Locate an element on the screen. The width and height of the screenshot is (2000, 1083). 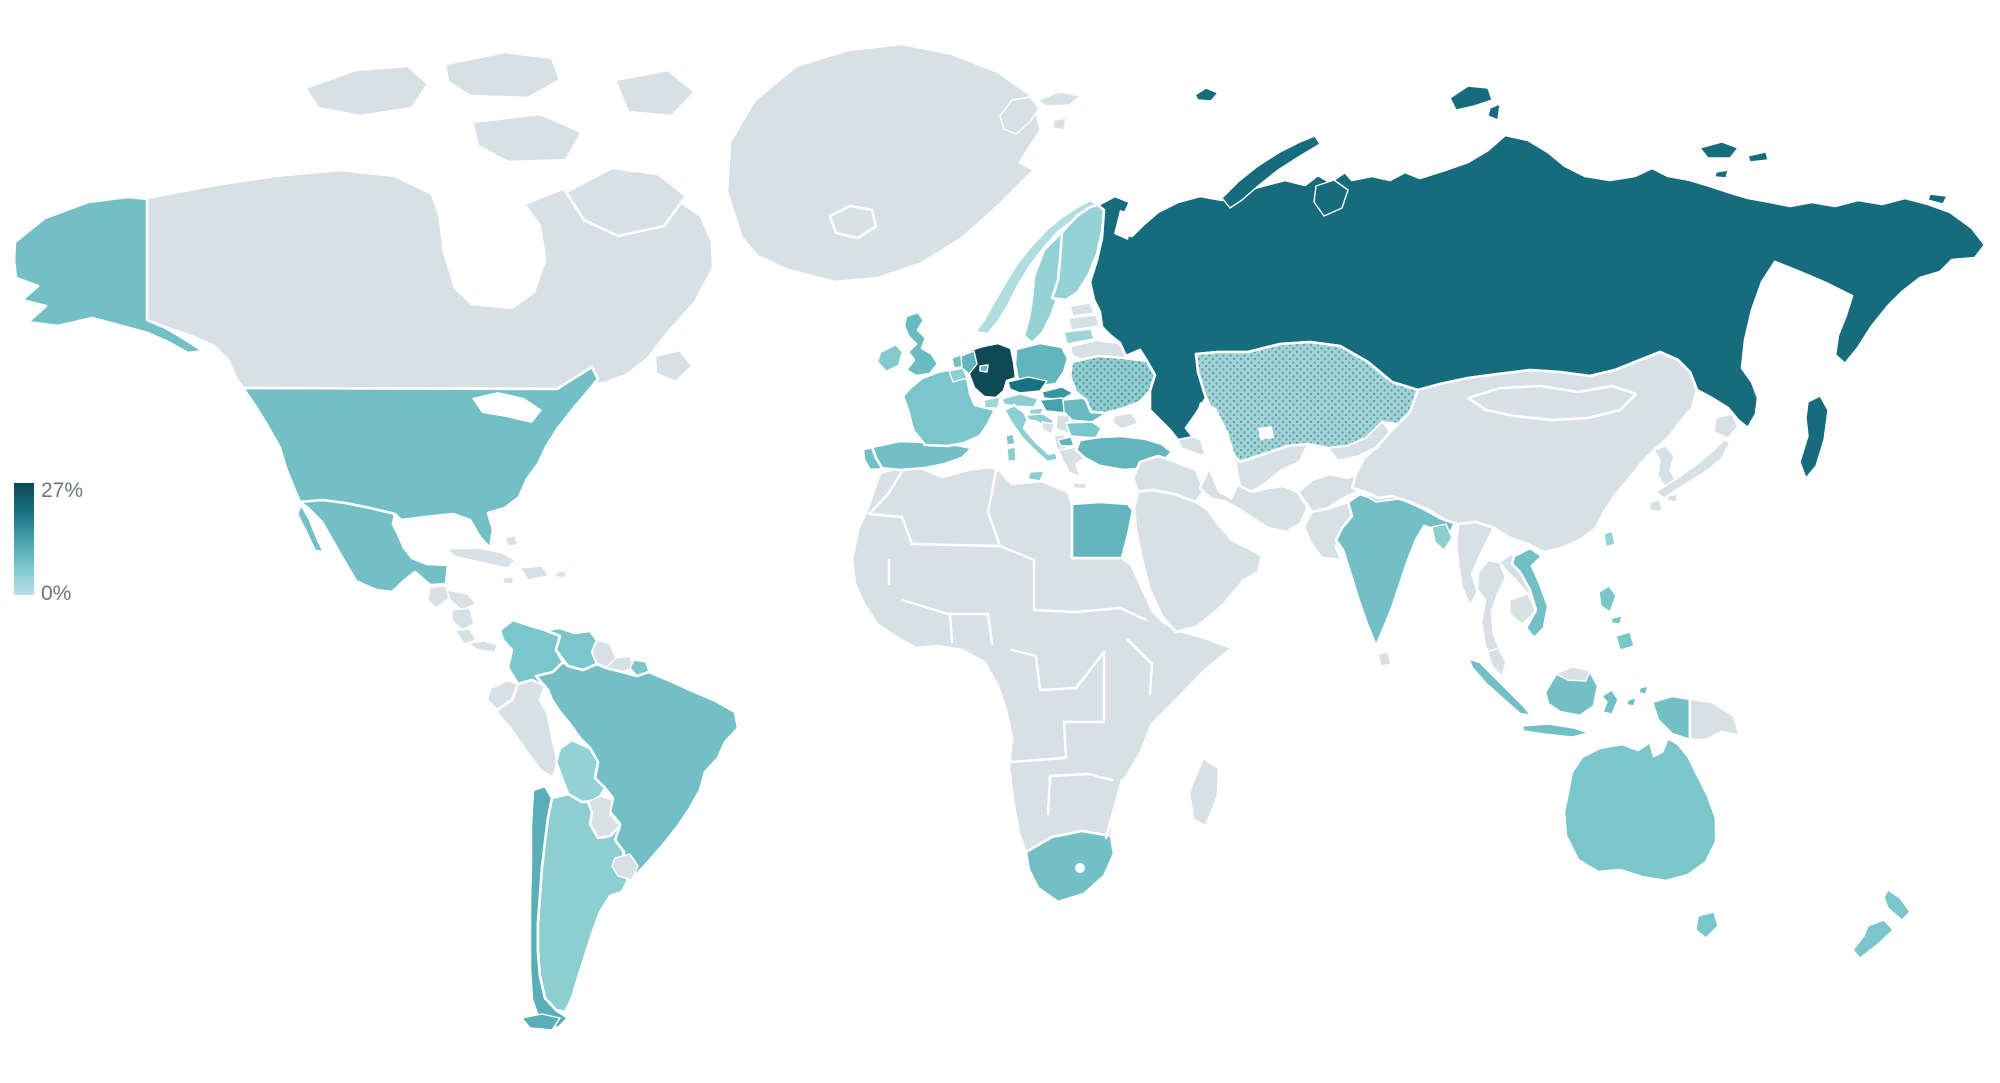
country-hispaniola is located at coordinates (534, 573).